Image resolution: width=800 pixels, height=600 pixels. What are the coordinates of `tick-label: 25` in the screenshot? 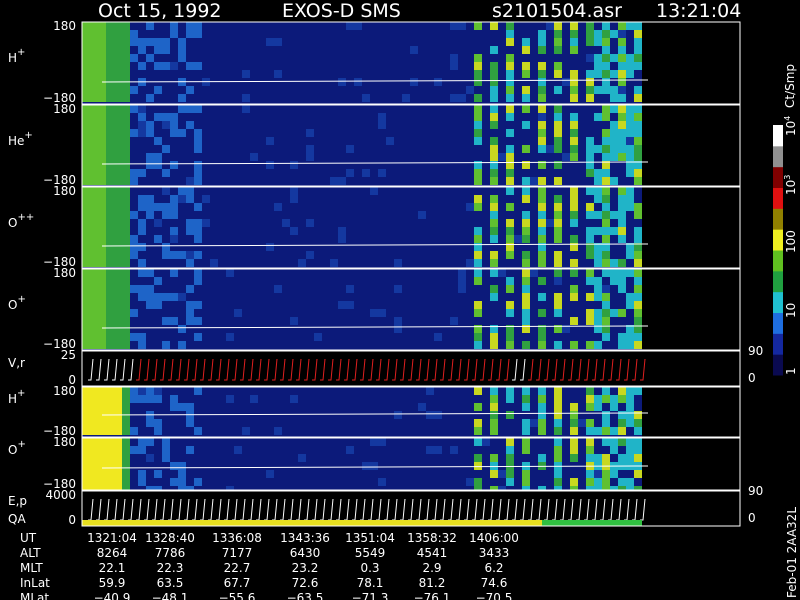 It's located at (68, 355).